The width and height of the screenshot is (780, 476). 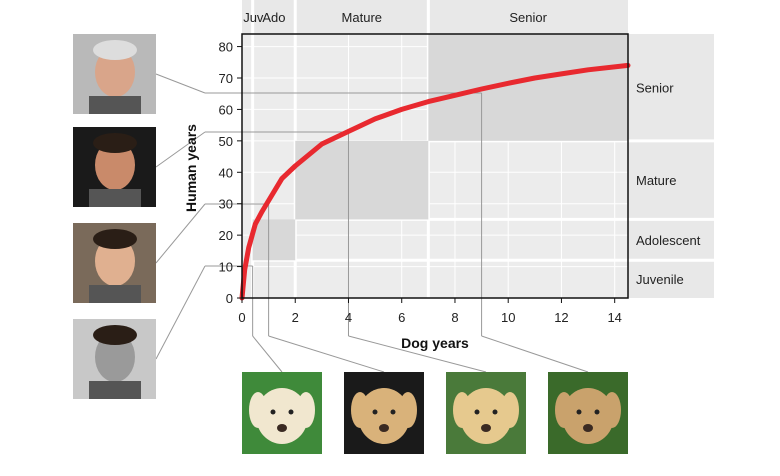 I want to click on y-tick-label: 0, so click(x=229, y=298).